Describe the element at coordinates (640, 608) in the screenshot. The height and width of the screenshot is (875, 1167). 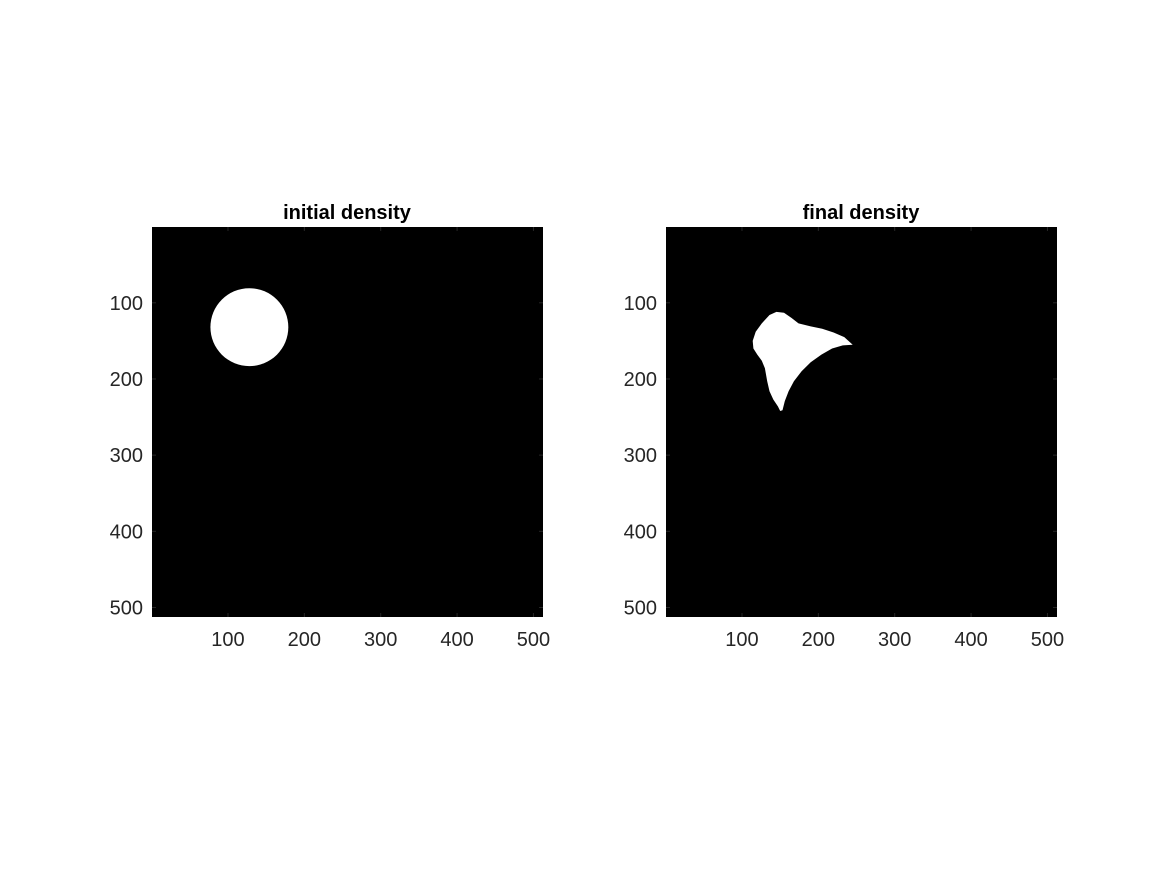
I see `final-density-y-tick-label-4: 500` at that location.